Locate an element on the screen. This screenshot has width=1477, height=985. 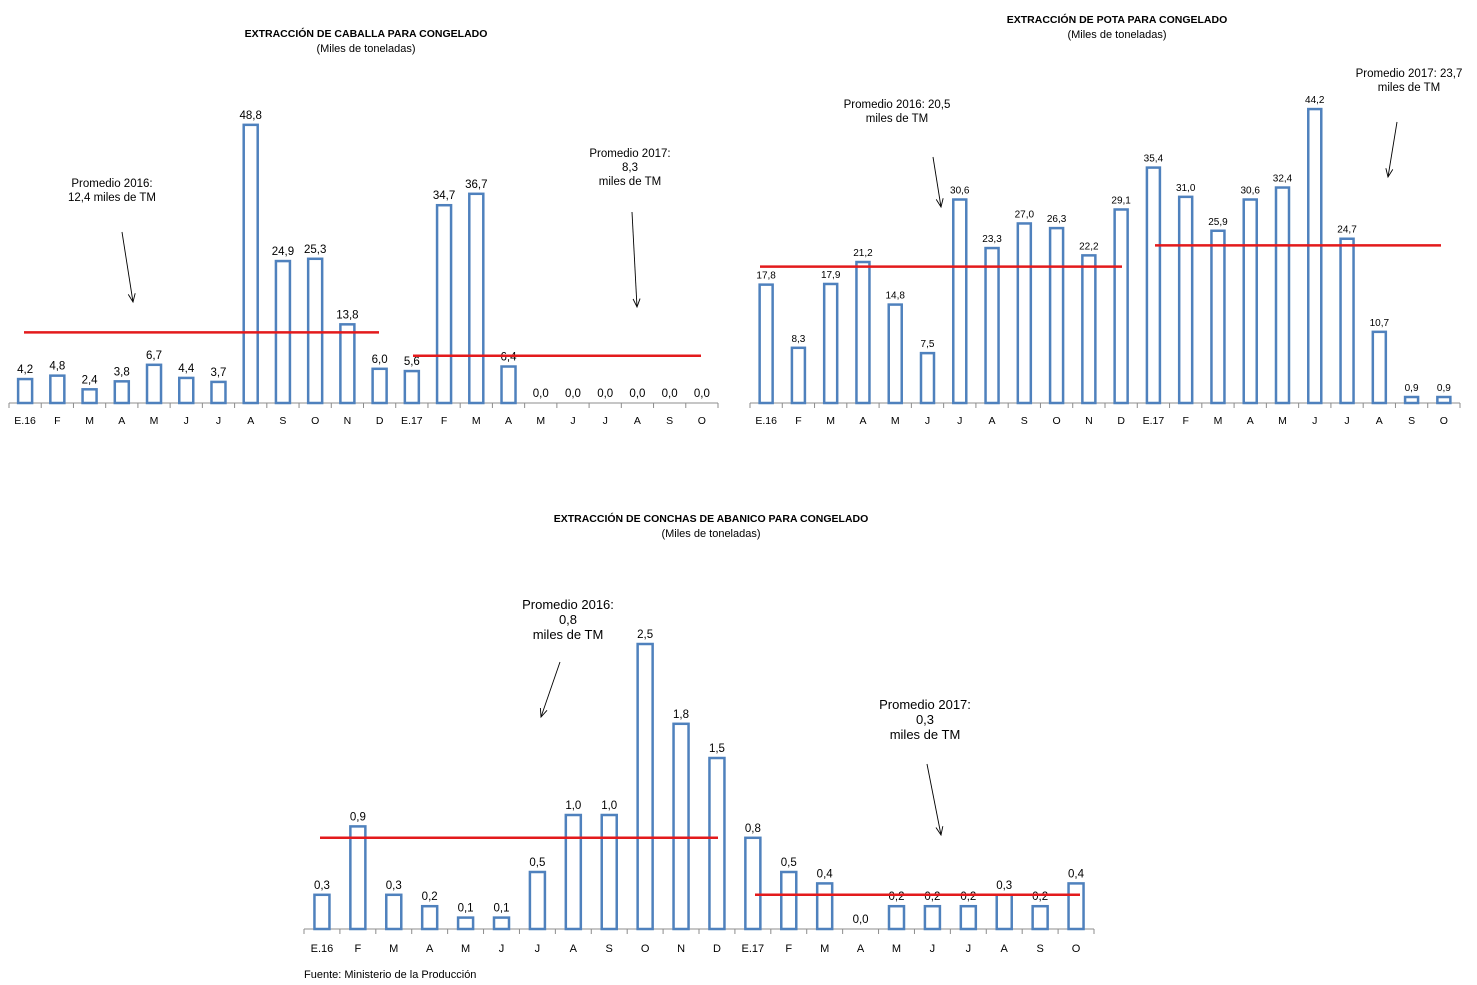
source-note: Fuente: Ministerio de la Producción is located at coordinates (390, 975).